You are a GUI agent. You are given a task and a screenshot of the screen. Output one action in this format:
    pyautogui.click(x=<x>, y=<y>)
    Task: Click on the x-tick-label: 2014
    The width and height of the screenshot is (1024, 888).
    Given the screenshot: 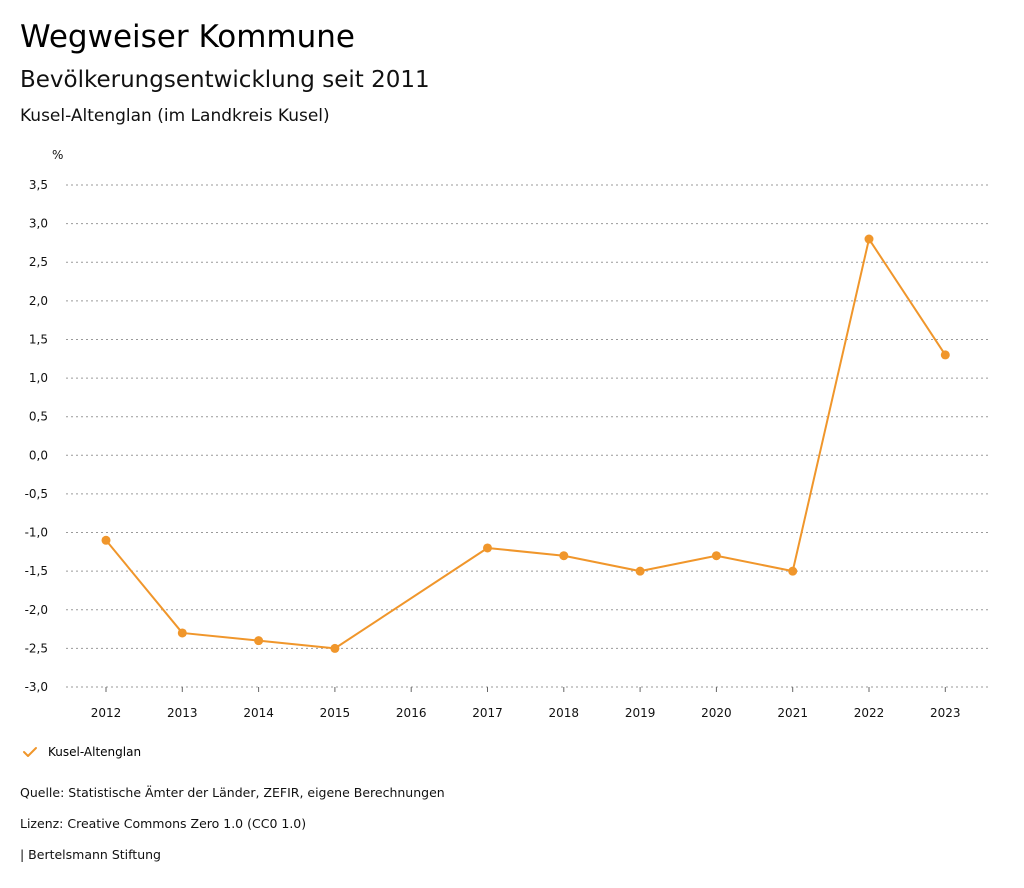 What is the action you would take?
    pyautogui.click(x=258, y=713)
    